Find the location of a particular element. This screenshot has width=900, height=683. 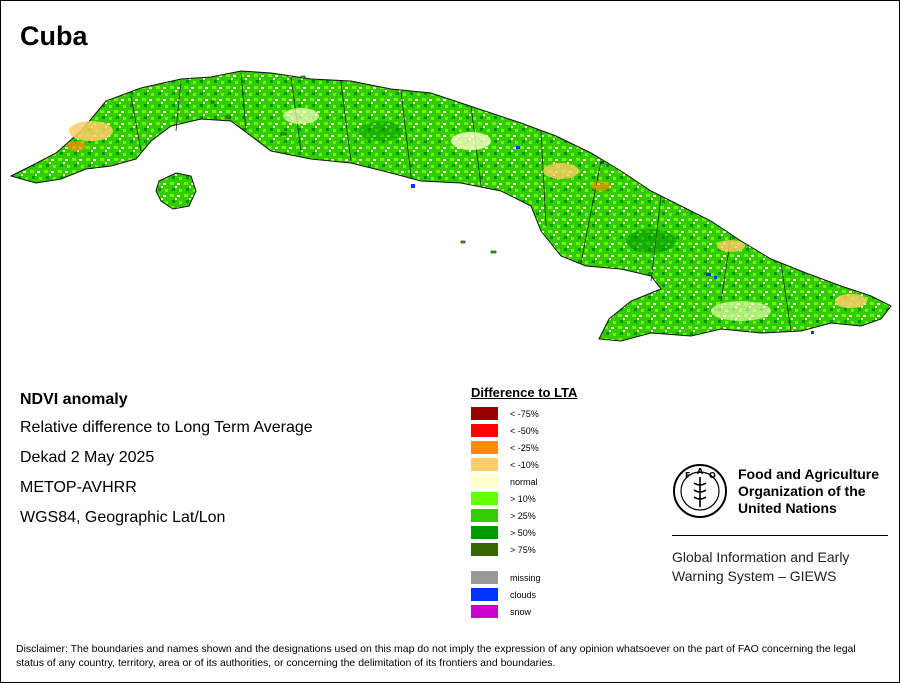

product-period: Dekad 2 May 2025 is located at coordinates (87, 457).